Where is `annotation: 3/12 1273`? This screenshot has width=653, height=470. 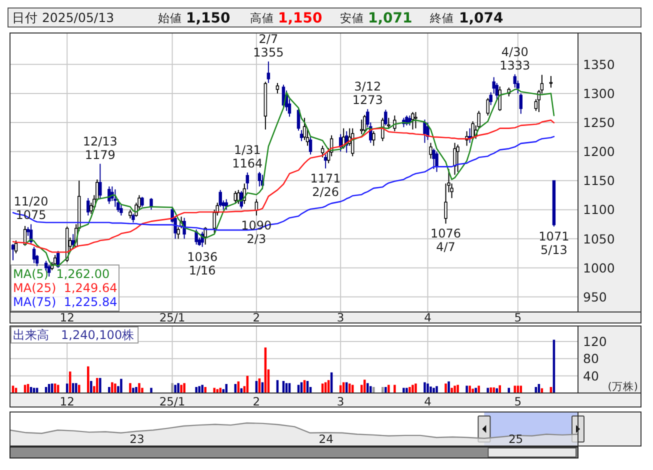 annotation: 3/12 1273 is located at coordinates (367, 94).